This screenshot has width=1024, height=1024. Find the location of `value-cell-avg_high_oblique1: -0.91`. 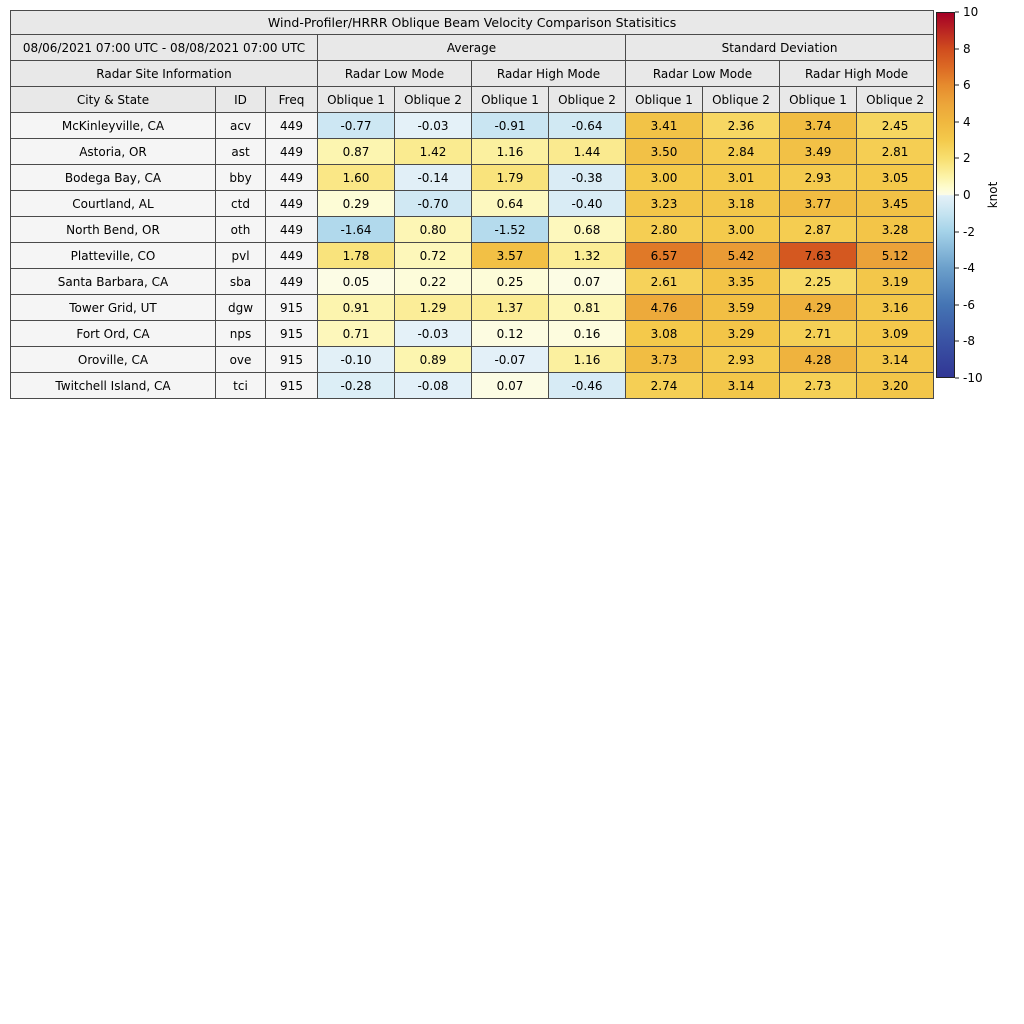

value-cell-avg_high_oblique1: -0.91 is located at coordinates (510, 125).